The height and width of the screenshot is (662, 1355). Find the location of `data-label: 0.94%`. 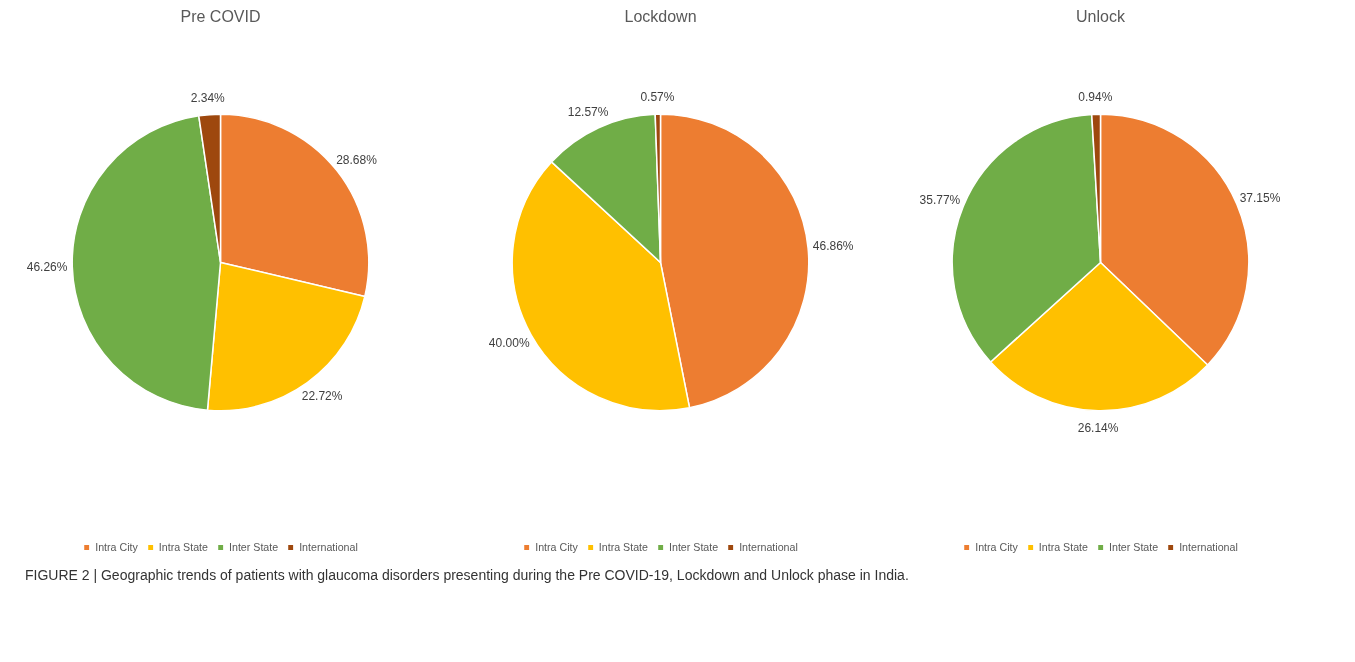

data-label: 0.94% is located at coordinates (1095, 97).